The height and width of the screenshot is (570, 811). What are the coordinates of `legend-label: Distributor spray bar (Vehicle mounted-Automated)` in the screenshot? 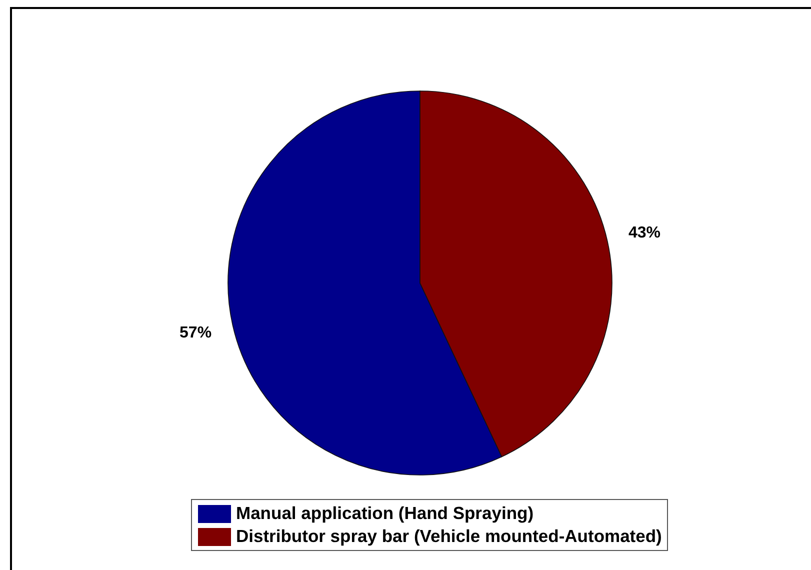 It's located at (449, 536).